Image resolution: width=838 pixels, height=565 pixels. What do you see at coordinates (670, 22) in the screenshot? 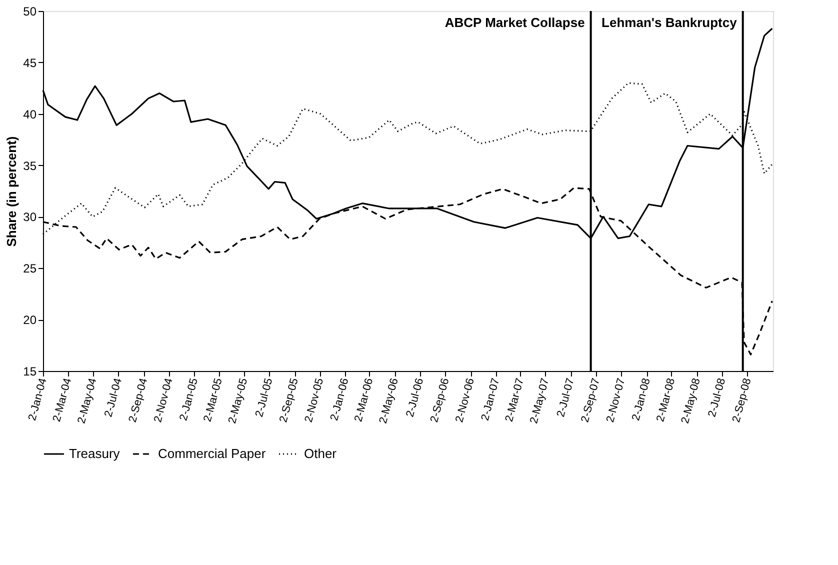
I see `ref-line-label: Lehman's Bankruptcy` at bounding box center [670, 22].